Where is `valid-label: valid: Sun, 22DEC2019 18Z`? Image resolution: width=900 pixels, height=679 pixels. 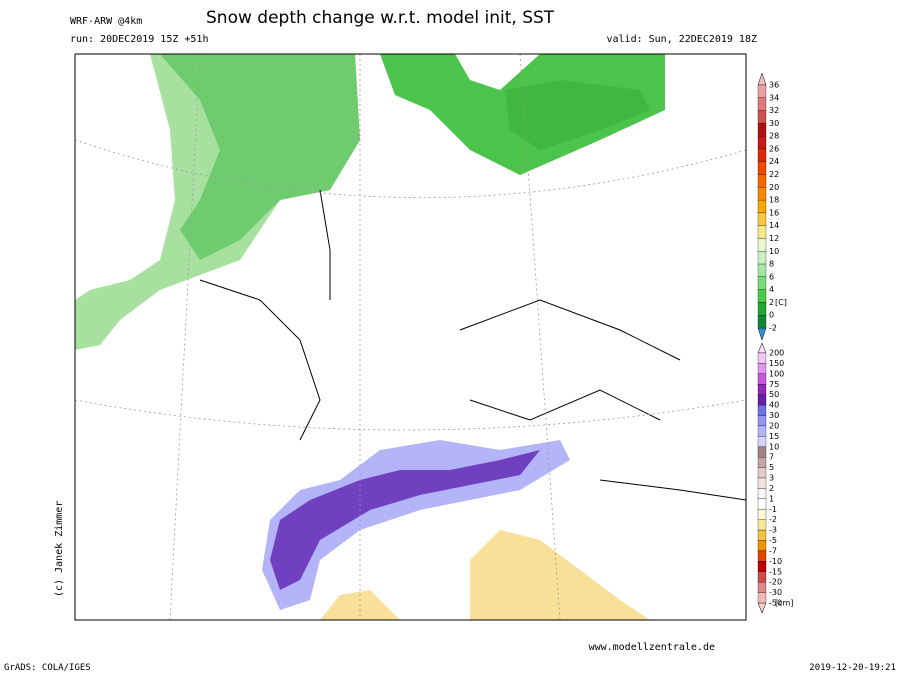
valid-label: valid: Sun, 22DEC2019 18Z is located at coordinates (681, 39).